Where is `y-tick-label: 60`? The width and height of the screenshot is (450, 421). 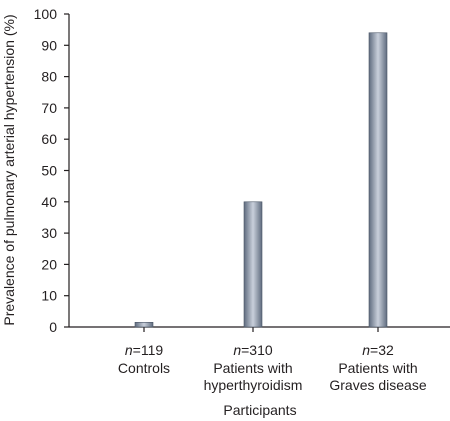 y-tick-label: 60 is located at coordinates (49, 139).